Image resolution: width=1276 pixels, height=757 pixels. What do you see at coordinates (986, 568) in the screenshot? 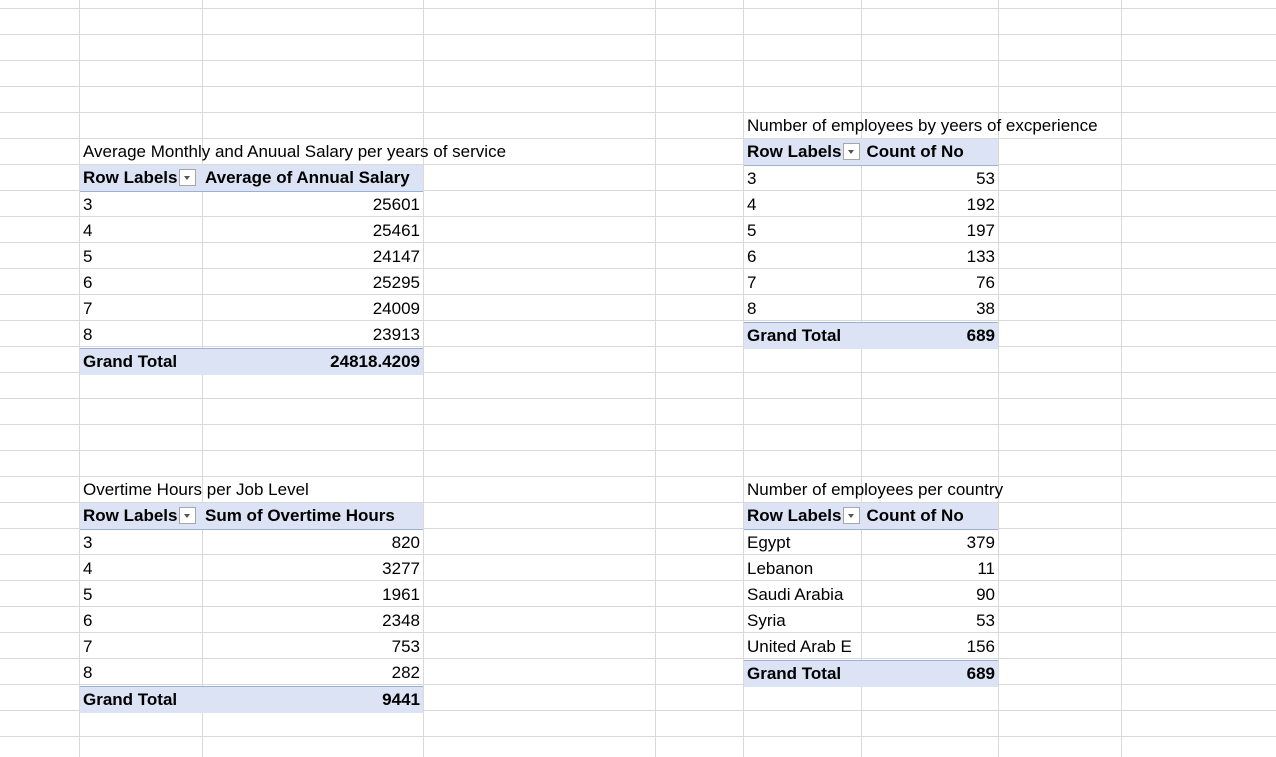
I see `value-cell: 11` at bounding box center [986, 568].